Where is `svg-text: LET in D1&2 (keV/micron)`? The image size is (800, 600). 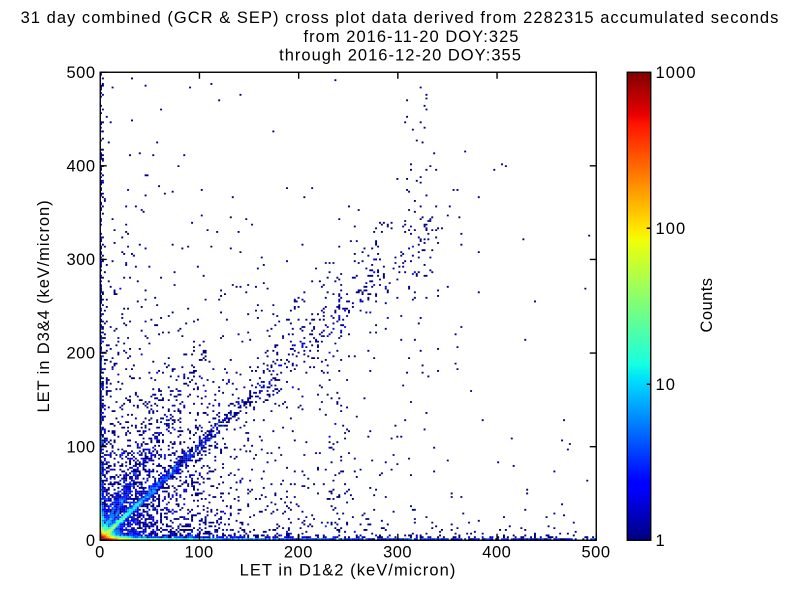
svg-text: LET in D1&2 (keV/micron) is located at coordinates (348, 570).